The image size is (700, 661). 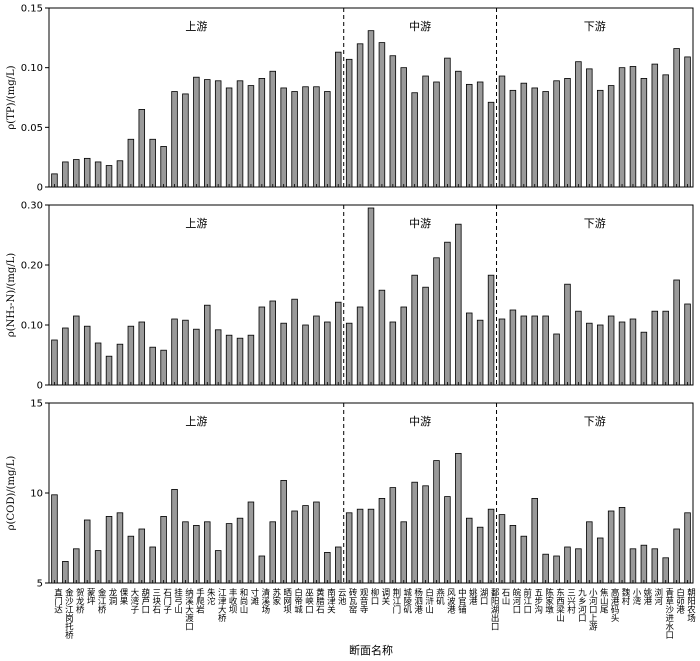 I want to click on category-label: 晒网坝, so click(x=287, y=601).